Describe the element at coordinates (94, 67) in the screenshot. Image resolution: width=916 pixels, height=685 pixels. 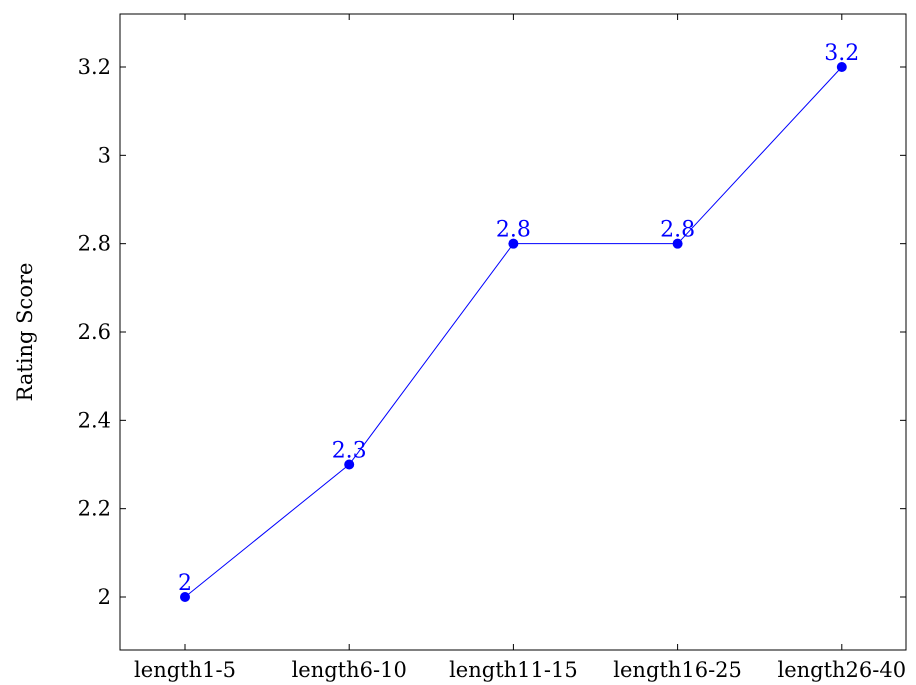
I see `y-tick-label: 3.2` at that location.